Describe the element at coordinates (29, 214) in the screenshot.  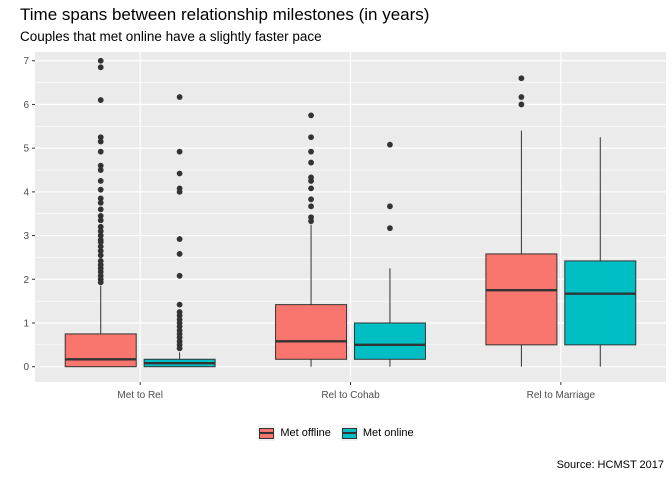
I see `y-axis: 0 1 2 3 4 5 6 7` at that location.